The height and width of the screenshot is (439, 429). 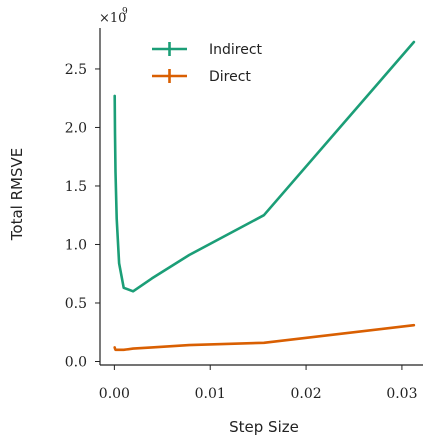 What do you see at coordinates (76, 70) in the screenshot?
I see `y-tick-label: 2.5` at bounding box center [76, 70].